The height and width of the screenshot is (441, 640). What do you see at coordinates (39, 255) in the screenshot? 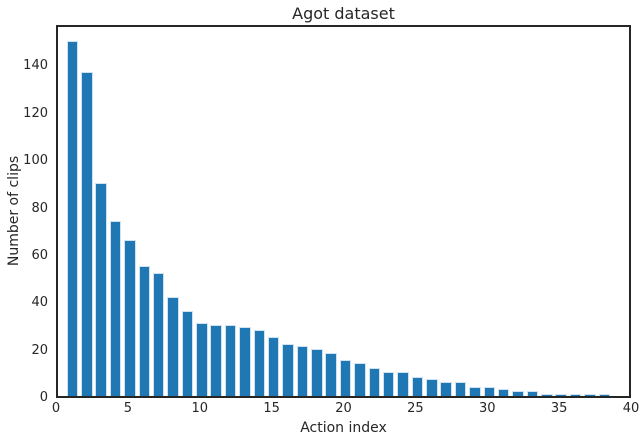
I see `y-tick-label: 60` at bounding box center [39, 255].